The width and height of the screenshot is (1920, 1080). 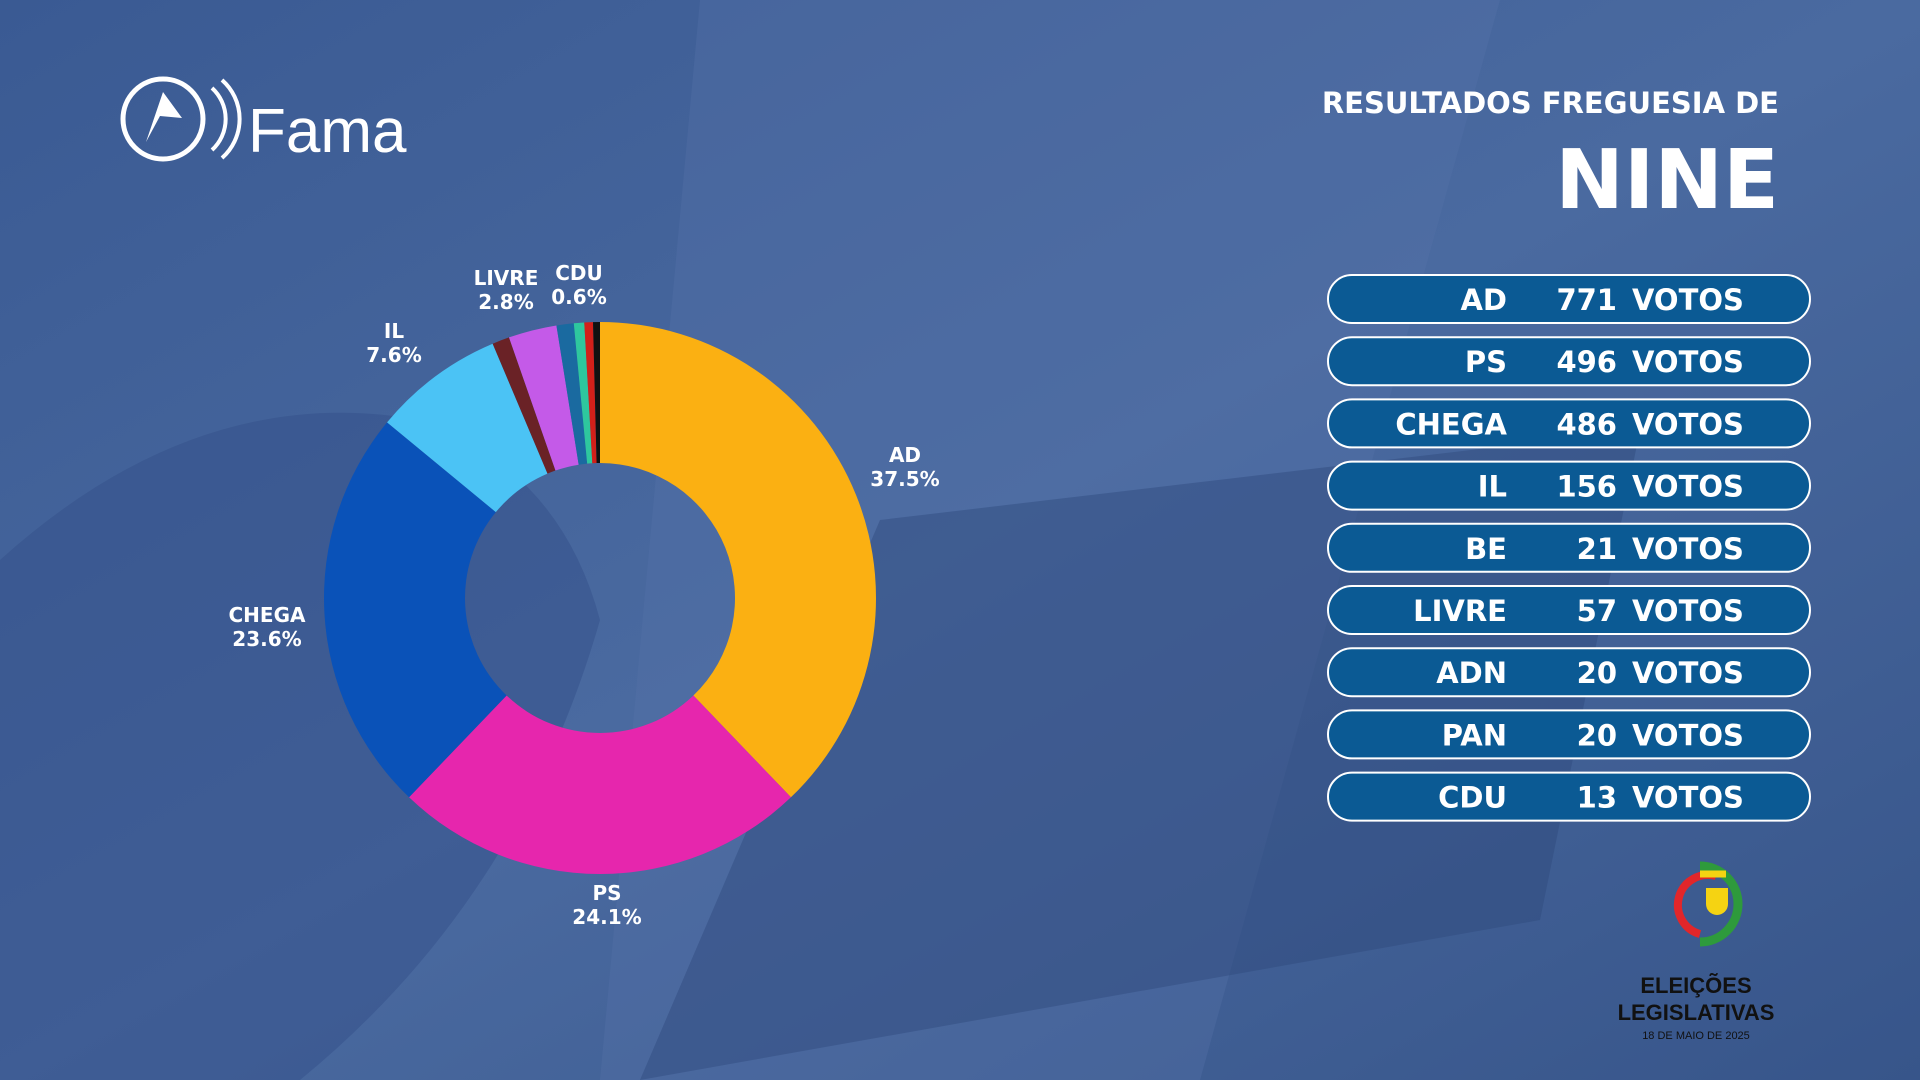 What do you see at coordinates (1695, 985) in the screenshot?
I see `logo-line1: ELEIÇÕES` at bounding box center [1695, 985].